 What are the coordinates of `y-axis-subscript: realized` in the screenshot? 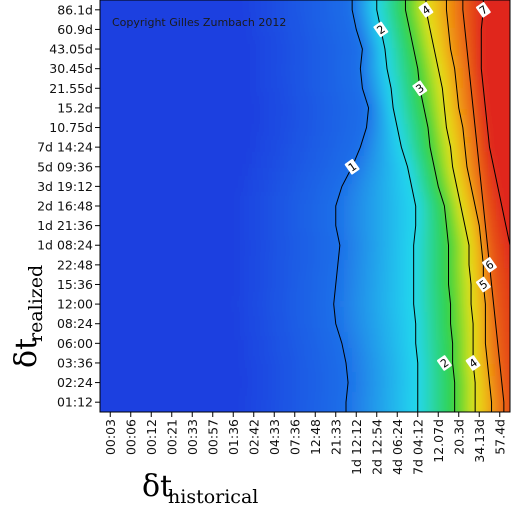 It's located at (36, 303).